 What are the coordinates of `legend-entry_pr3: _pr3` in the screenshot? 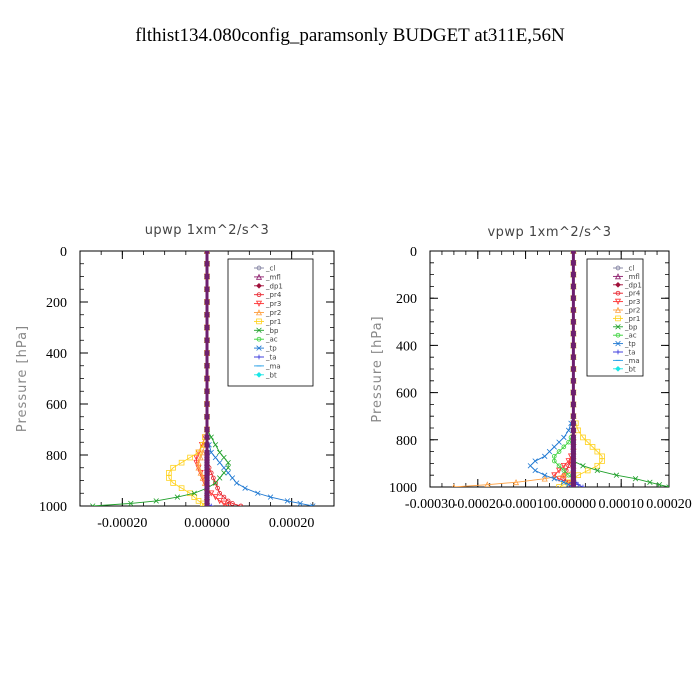 It's located at (273, 304).